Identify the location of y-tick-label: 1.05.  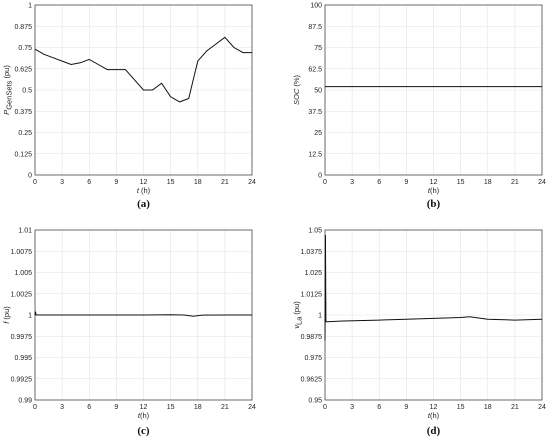
(315, 231).